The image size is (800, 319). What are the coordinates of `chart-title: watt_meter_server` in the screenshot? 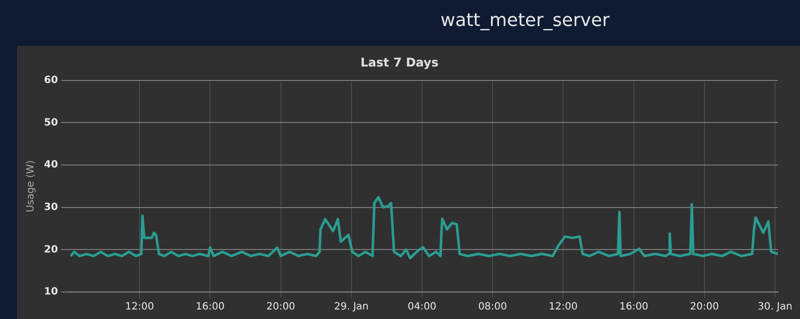 It's located at (525, 20).